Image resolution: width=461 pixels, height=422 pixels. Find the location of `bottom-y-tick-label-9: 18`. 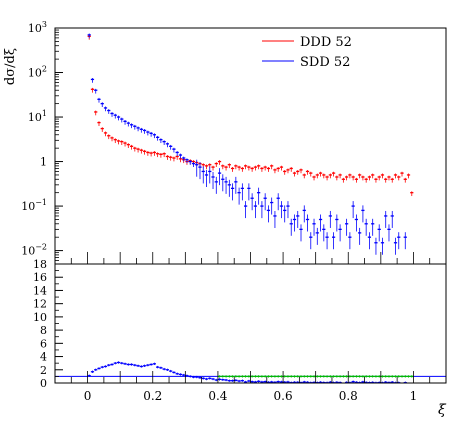

bottom-y-tick-label-9: 18 is located at coordinates (40, 264).